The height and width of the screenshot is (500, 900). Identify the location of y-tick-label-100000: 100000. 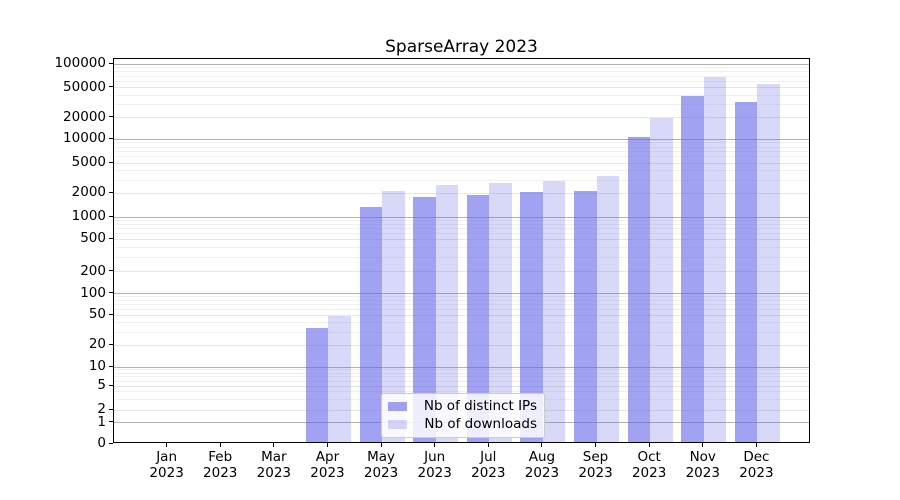
(80, 63).